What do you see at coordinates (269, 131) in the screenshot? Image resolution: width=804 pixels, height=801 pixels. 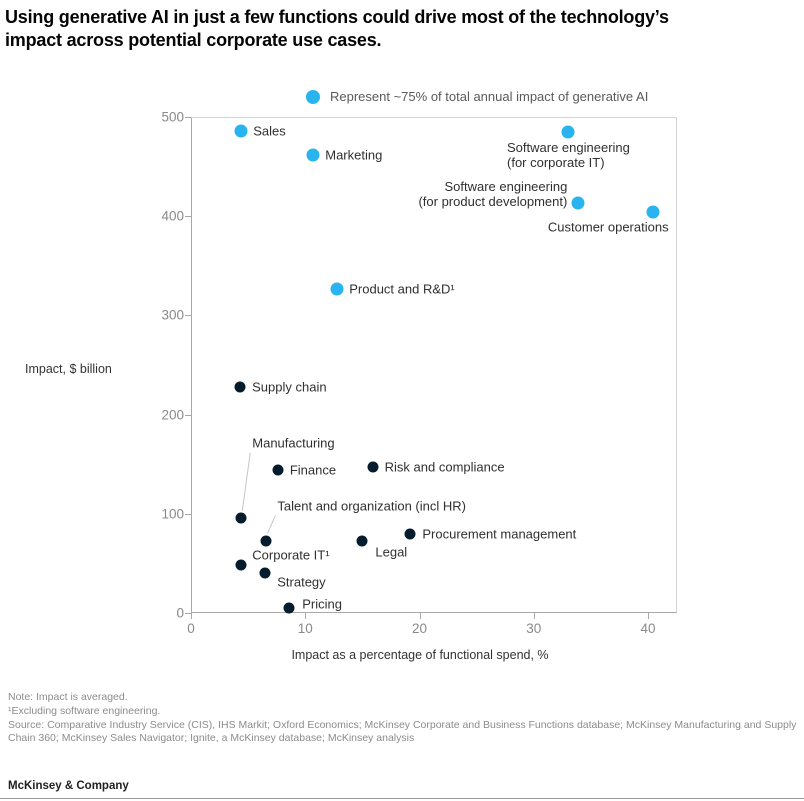 I see `point-label-sales: Sales` at bounding box center [269, 131].